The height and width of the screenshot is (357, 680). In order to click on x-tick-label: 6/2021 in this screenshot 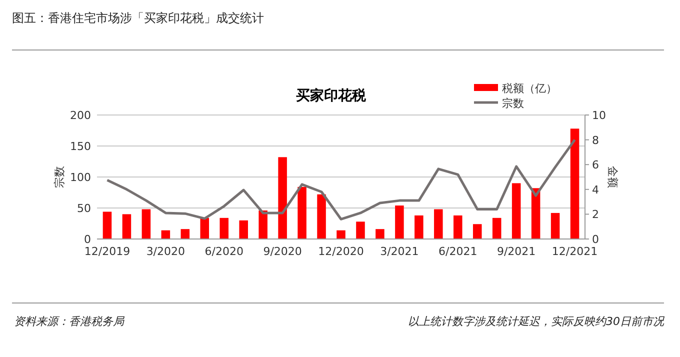, I will do `click(458, 251)`.